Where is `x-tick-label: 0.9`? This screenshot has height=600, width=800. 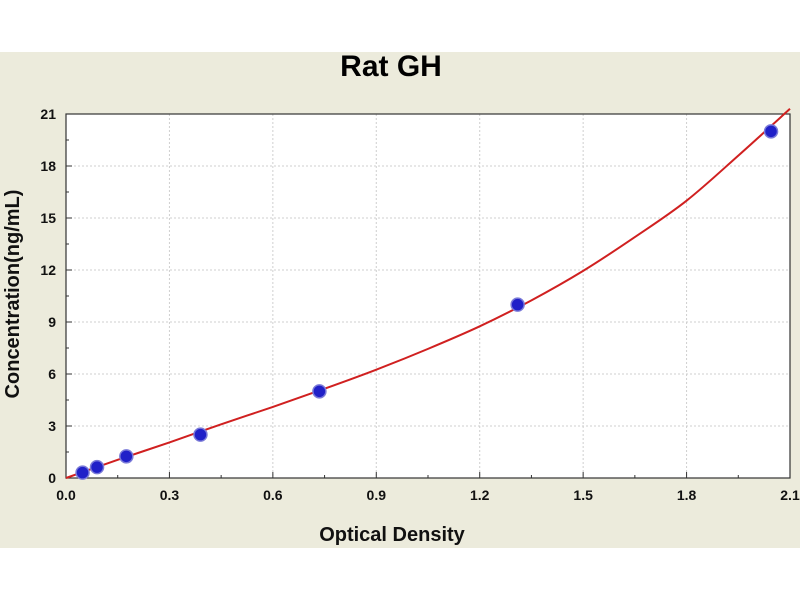 x-tick-label: 0.9 is located at coordinates (377, 495).